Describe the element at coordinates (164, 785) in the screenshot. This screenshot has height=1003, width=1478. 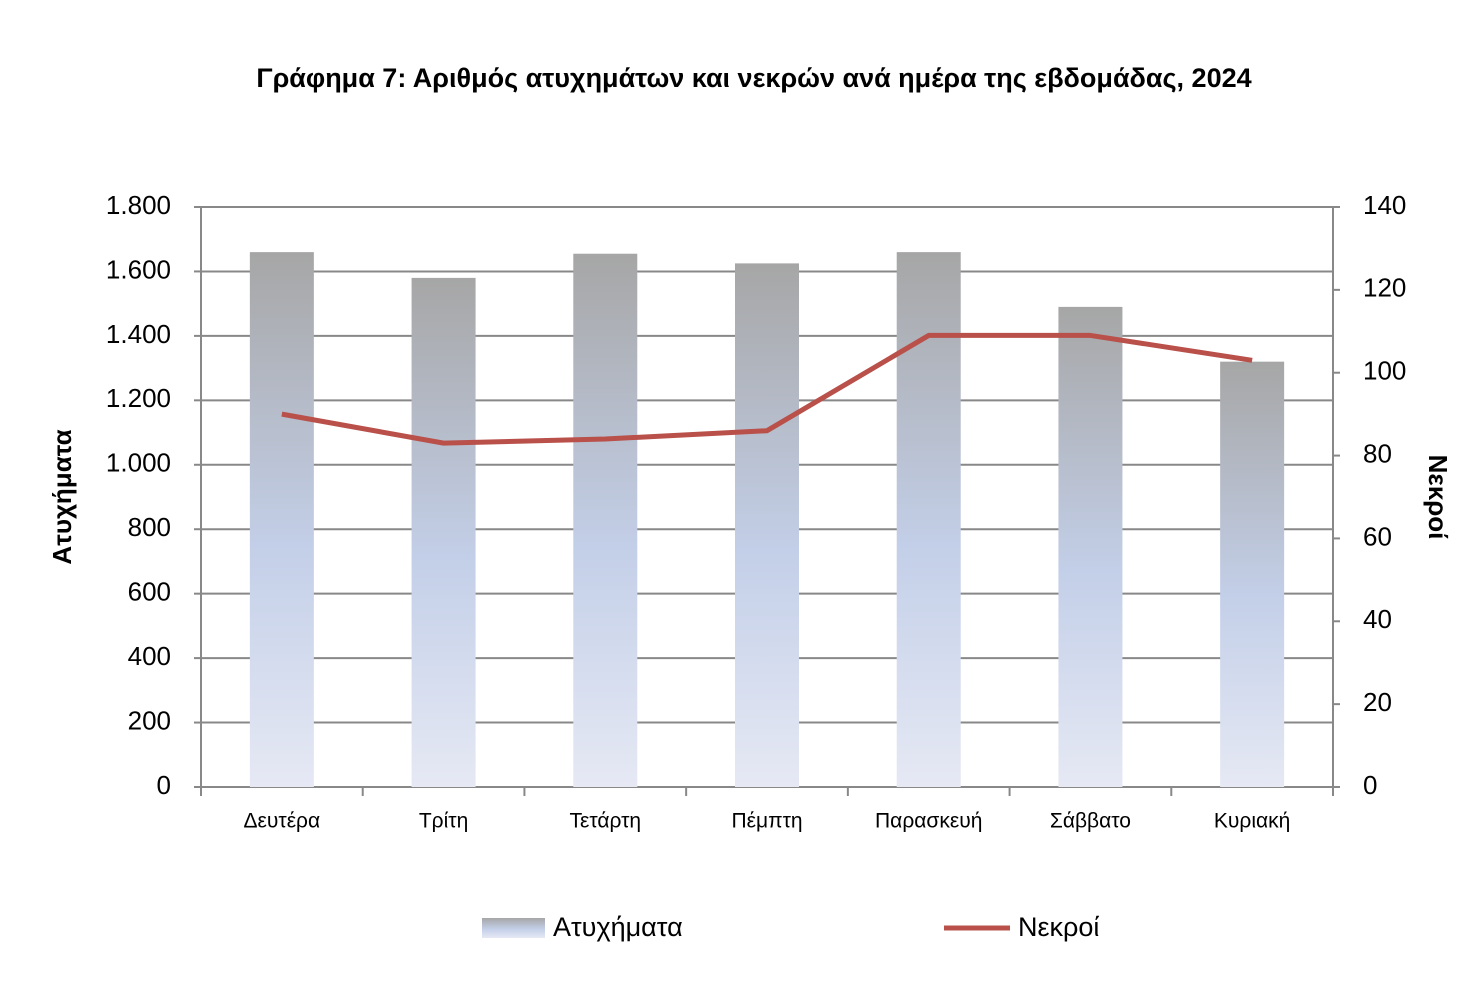
I see `y-tick-label: 0` at that location.